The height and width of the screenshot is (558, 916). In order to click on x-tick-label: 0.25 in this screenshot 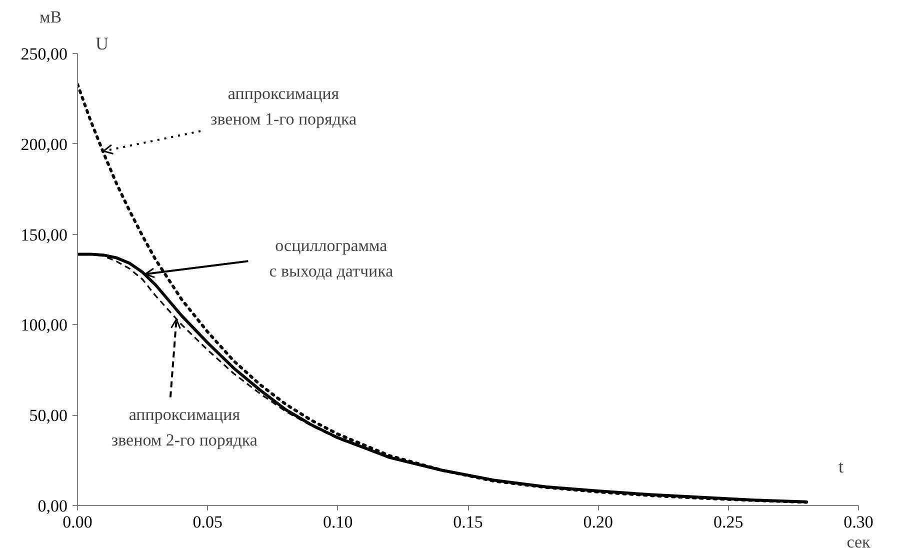, I will do `click(728, 522)`.